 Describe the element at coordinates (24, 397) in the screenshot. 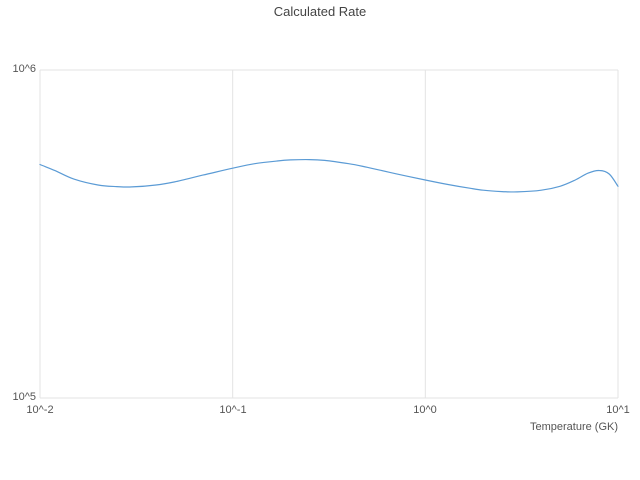

I see `y-tick-1e5: 10^5` at that location.